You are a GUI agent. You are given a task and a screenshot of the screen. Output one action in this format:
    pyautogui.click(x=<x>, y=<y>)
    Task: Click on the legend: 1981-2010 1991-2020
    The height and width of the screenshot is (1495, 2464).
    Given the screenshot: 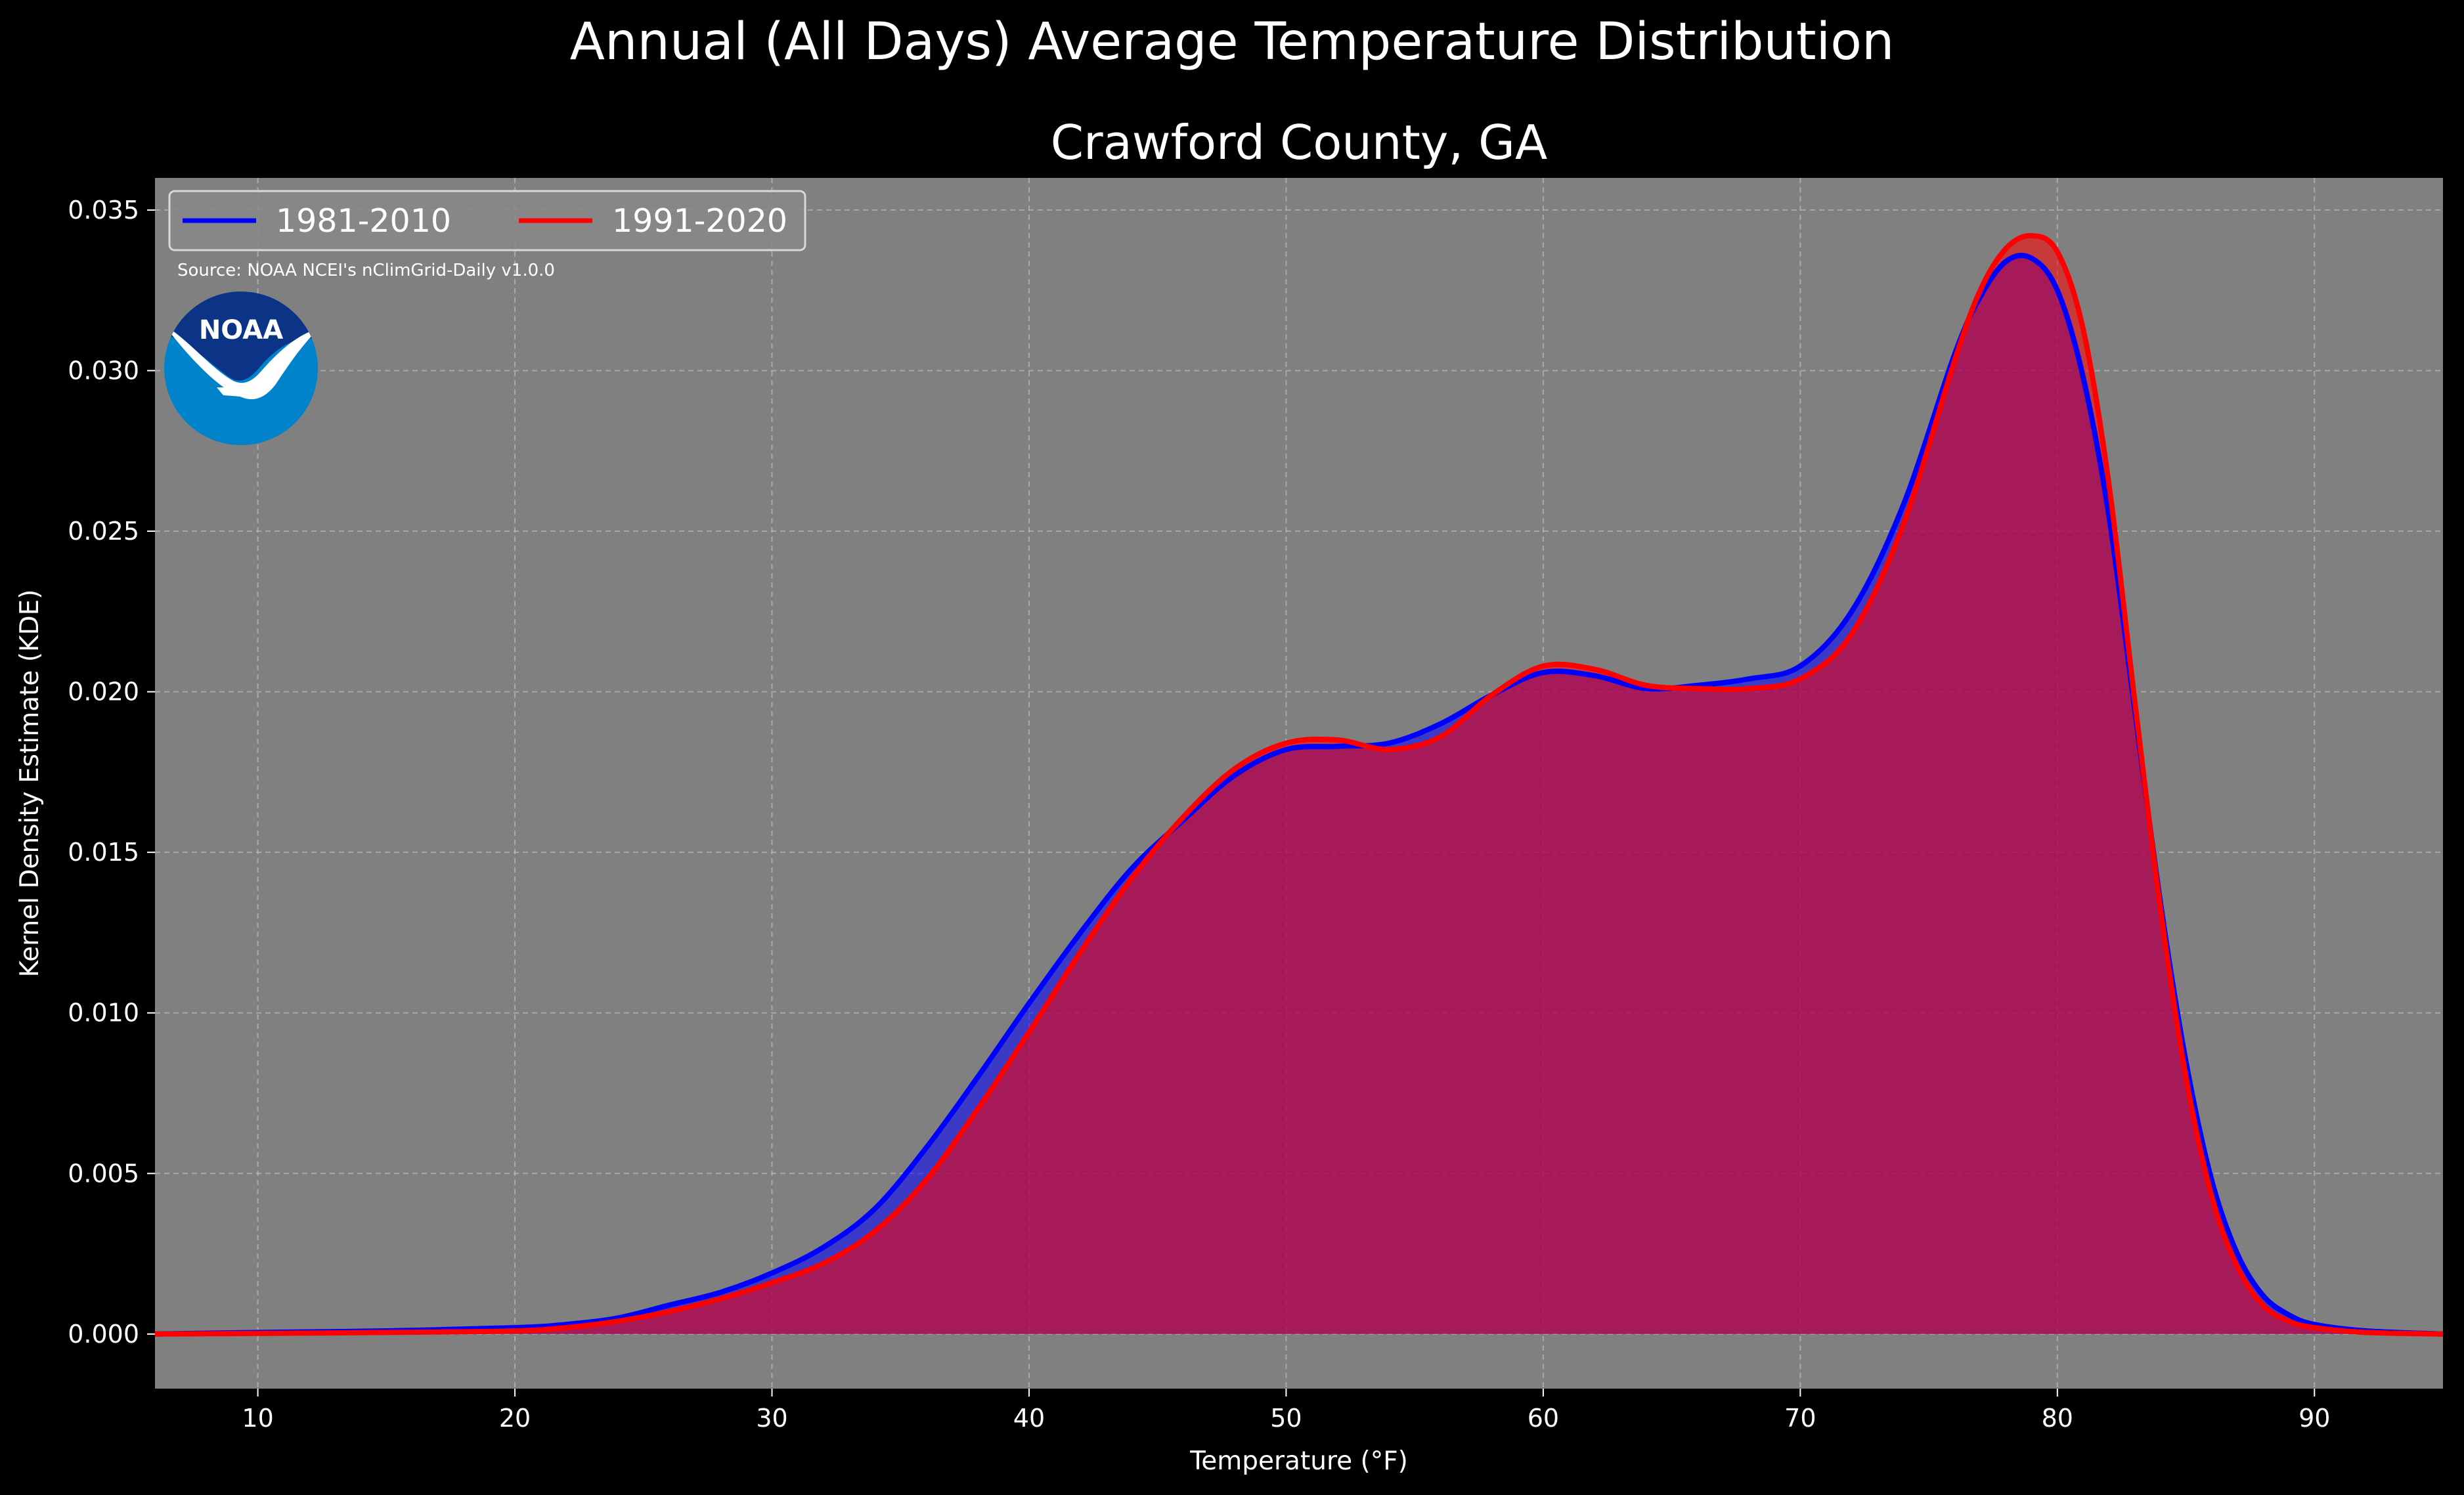 What is the action you would take?
    pyautogui.click(x=487, y=220)
    